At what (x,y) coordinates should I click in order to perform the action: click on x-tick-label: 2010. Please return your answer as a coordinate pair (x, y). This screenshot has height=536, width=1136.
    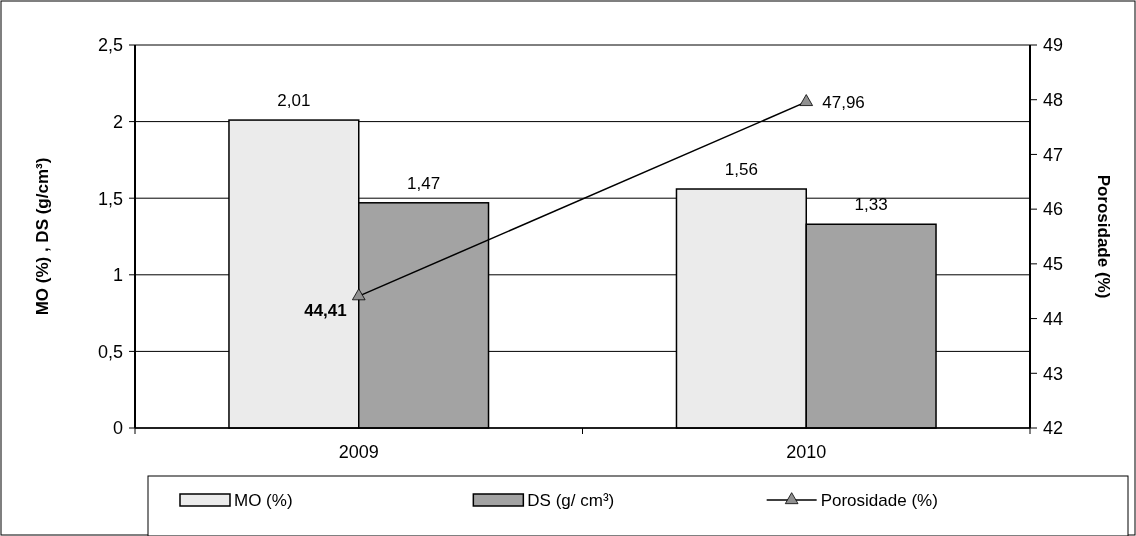
    Looking at the image, I should click on (806, 452).